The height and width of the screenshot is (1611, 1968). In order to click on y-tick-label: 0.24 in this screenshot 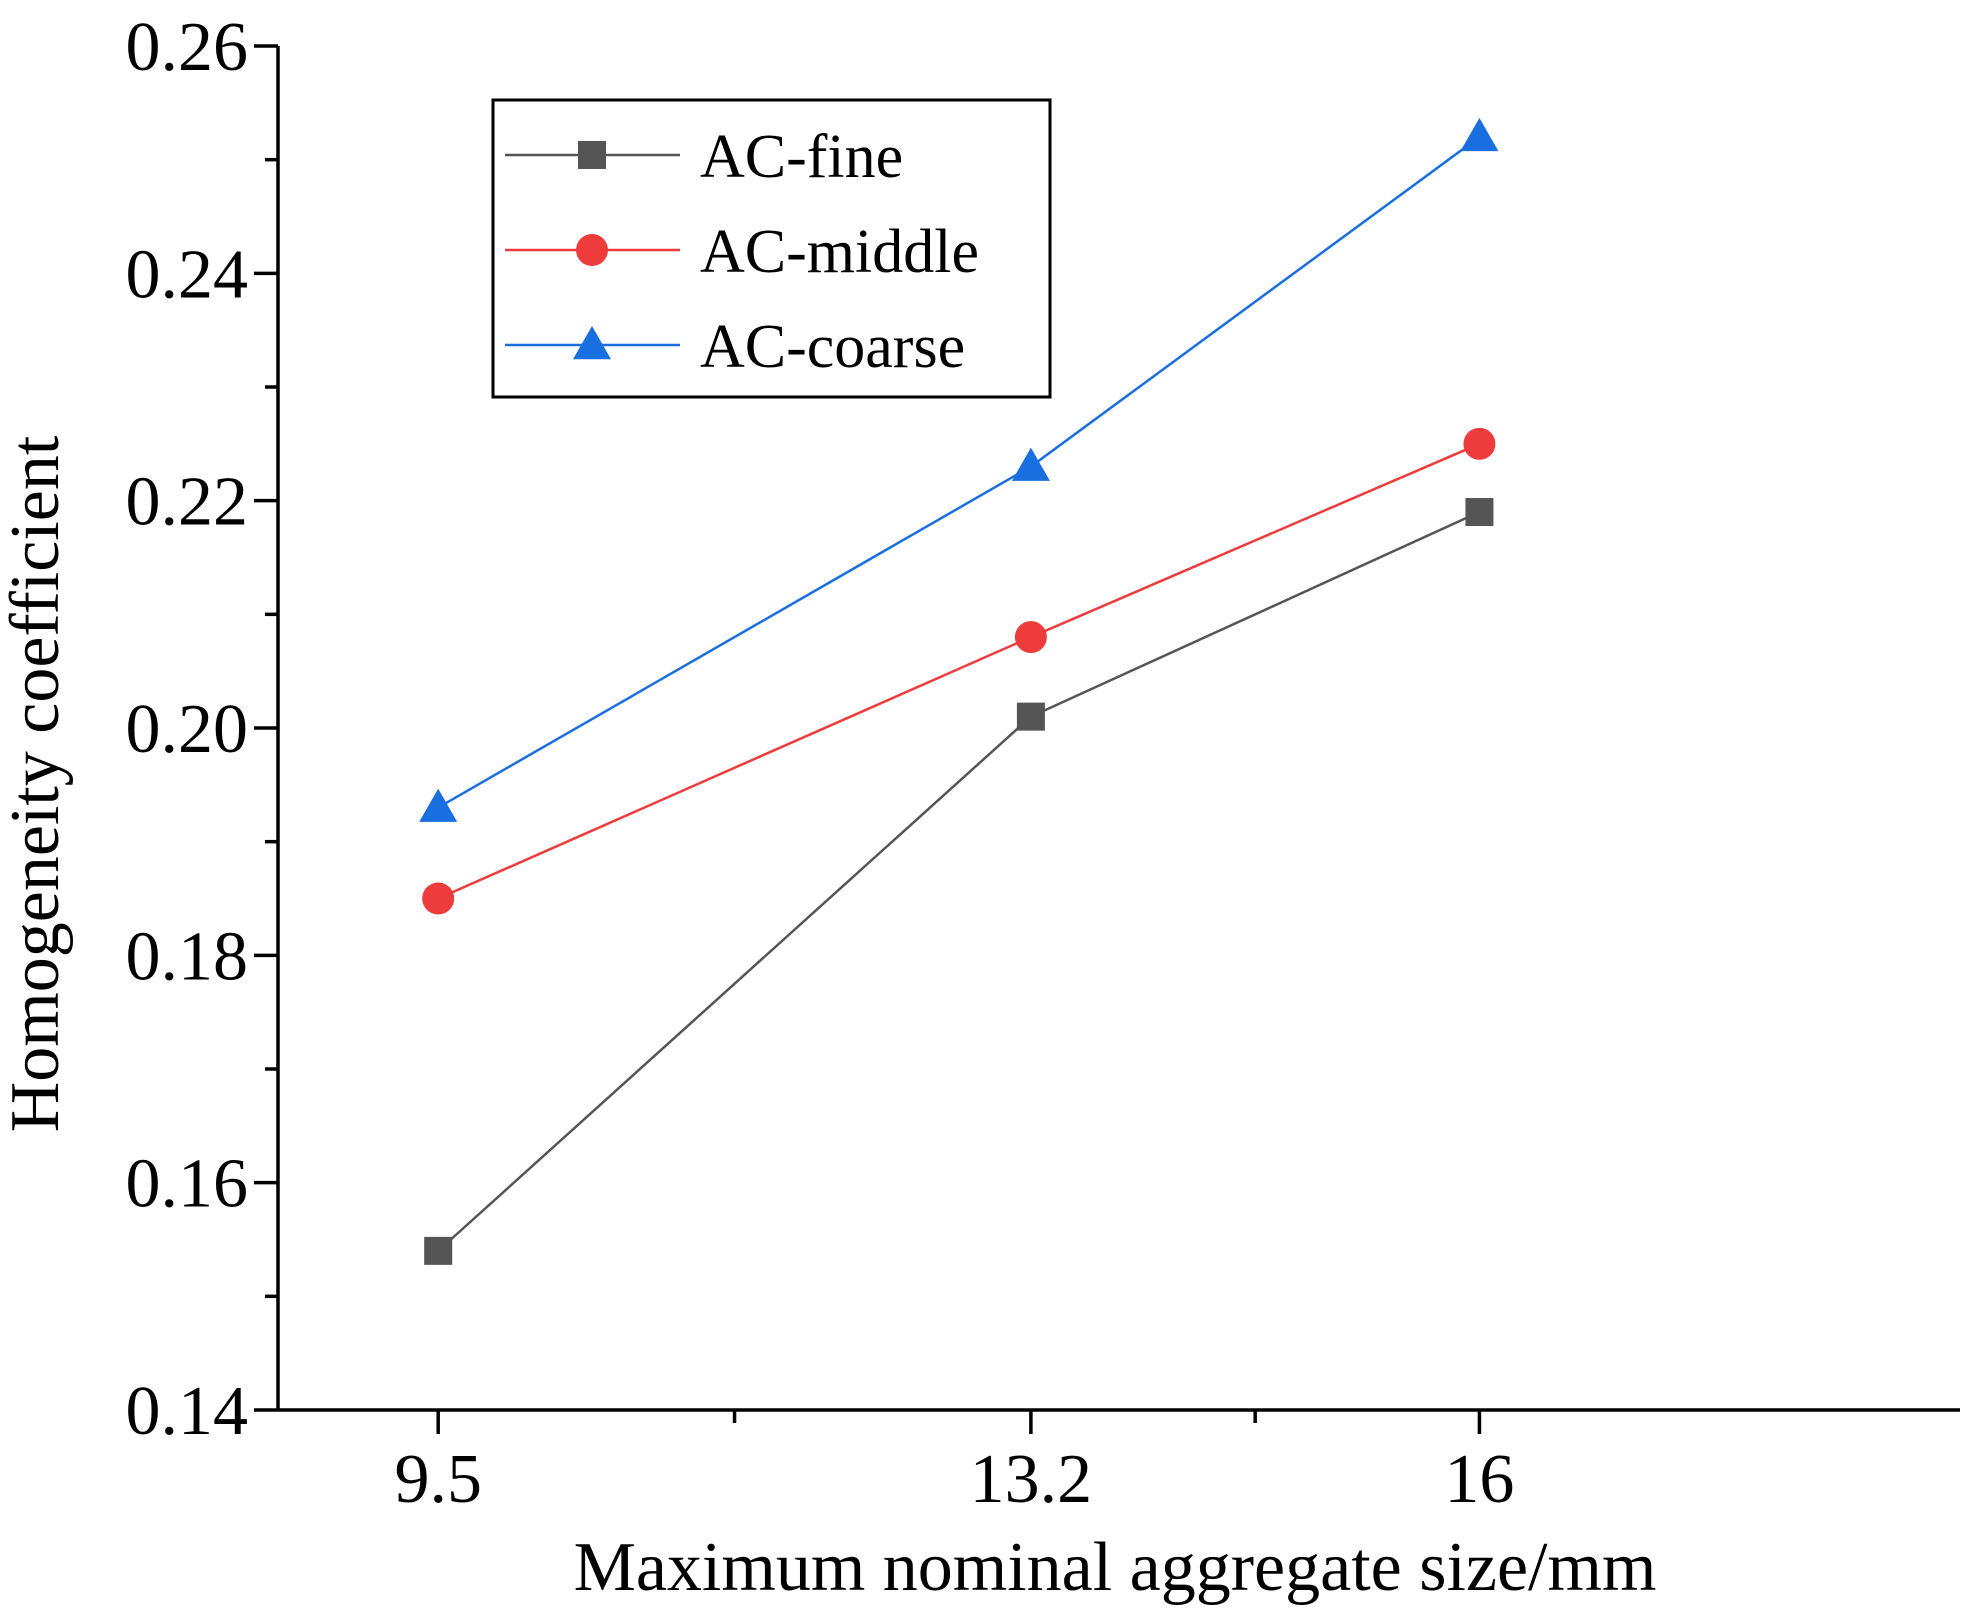, I will do `click(187, 274)`.